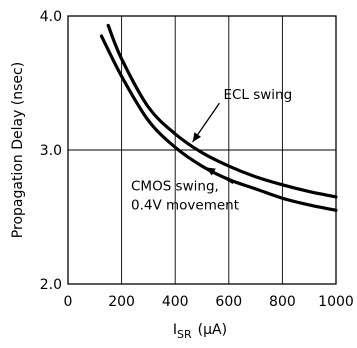  What do you see at coordinates (257, 95) in the screenshot?
I see `annotation-ecl-swing: ECL swing` at bounding box center [257, 95].